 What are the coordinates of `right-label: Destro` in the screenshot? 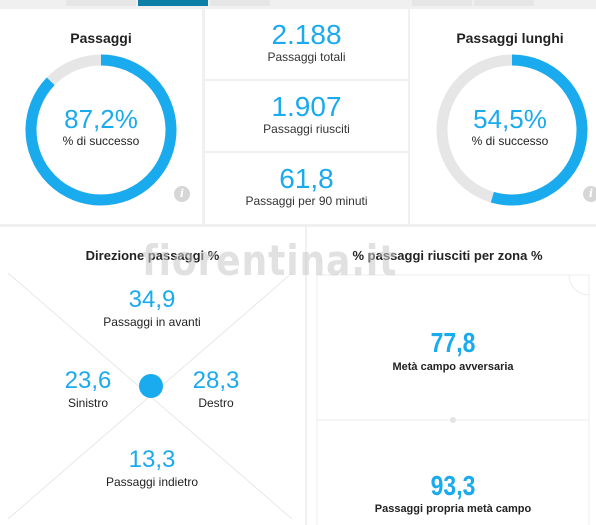 It's located at (216, 403).